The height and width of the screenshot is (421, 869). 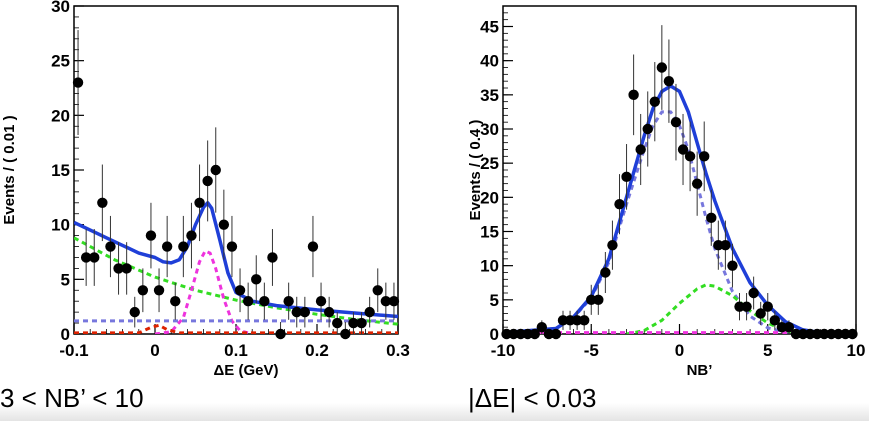 I want to click on right-ytick-label: 0, so click(x=494, y=334).